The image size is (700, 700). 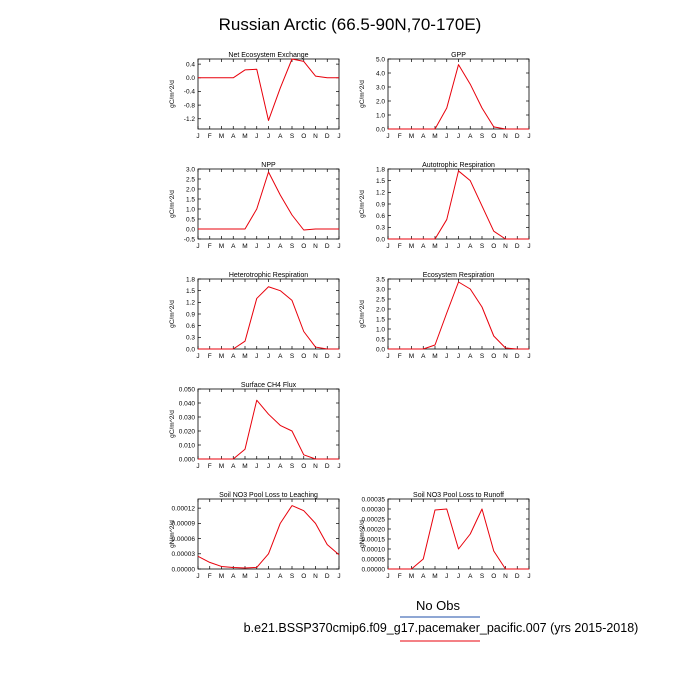 What do you see at coordinates (374, 539) in the screenshot?
I see `y-tick-label: 0.00015` at bounding box center [374, 539].